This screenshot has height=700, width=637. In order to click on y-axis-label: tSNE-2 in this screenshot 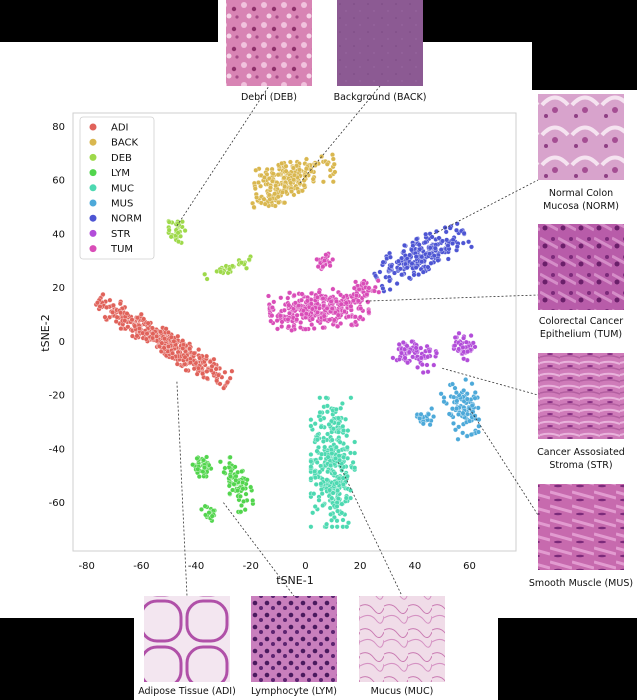, I will do `click(45, 332)`.